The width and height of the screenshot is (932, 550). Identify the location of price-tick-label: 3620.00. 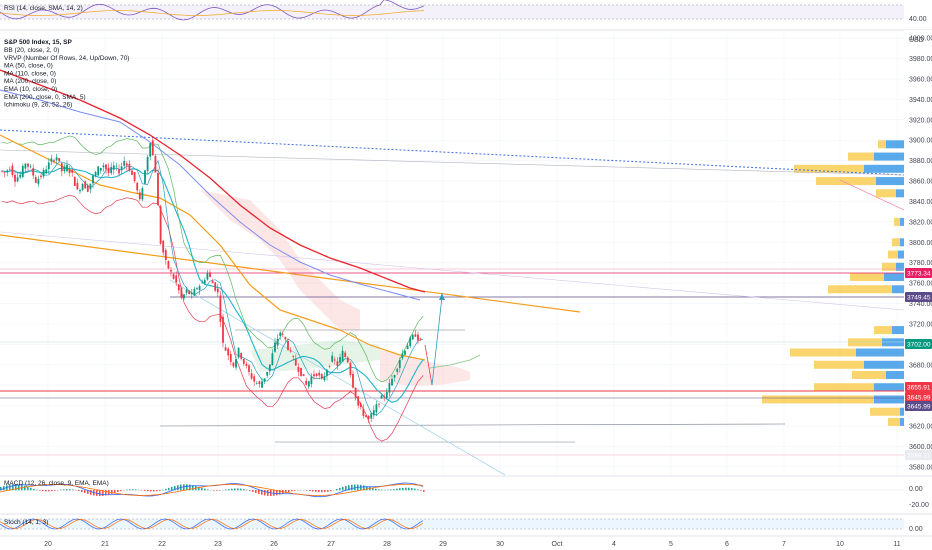
(920, 427).